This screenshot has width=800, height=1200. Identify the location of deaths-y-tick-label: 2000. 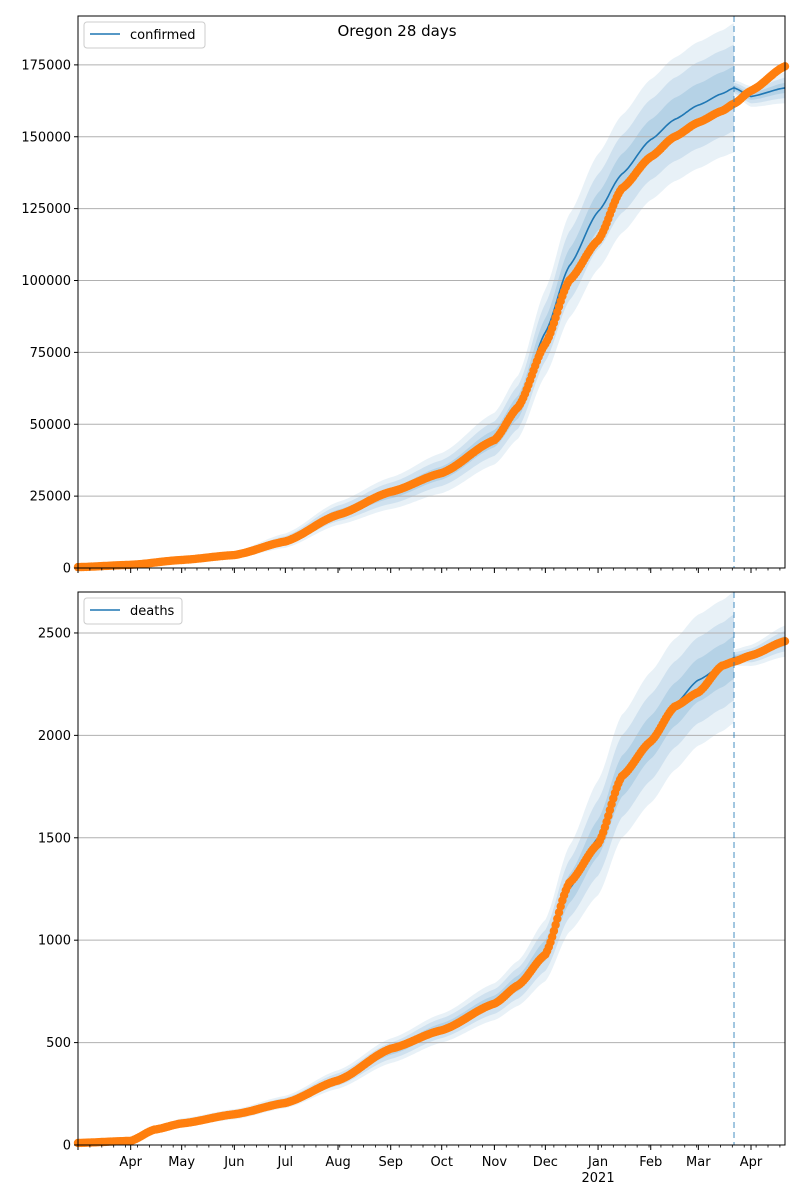
(54, 736).